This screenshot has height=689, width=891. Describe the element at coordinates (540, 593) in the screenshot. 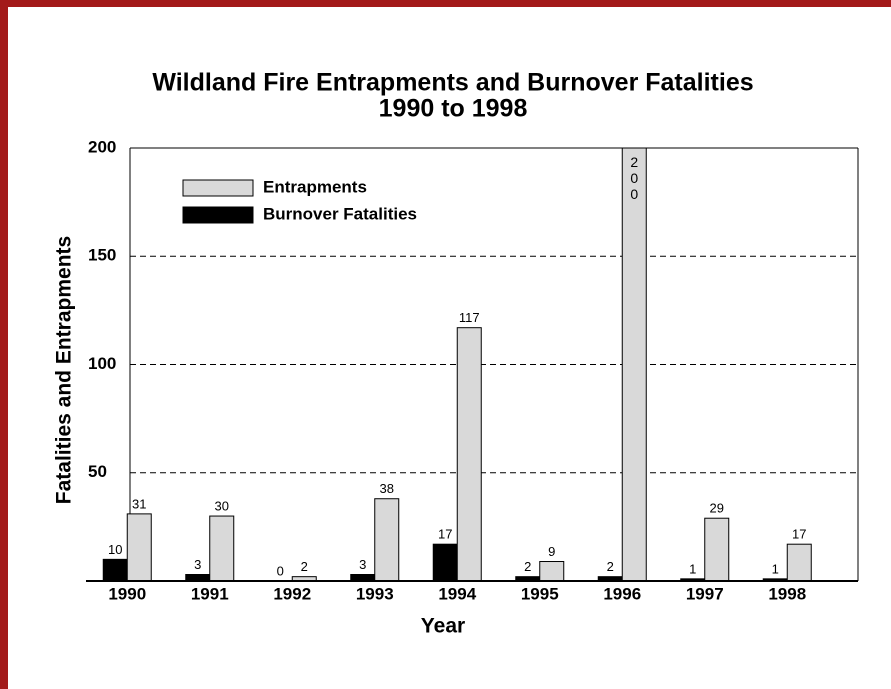

I see `x-tick-label: 1995` at that location.